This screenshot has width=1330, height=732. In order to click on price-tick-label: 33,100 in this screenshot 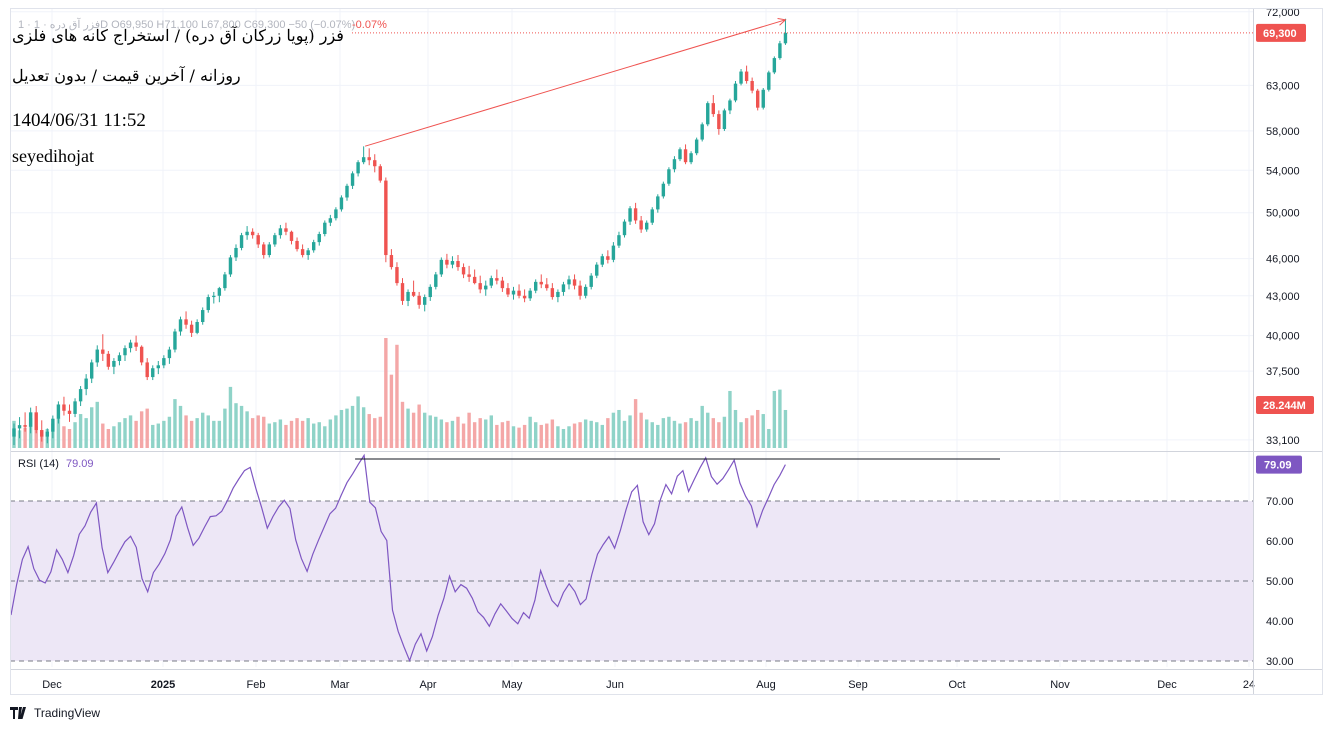, I will do `click(1283, 441)`.